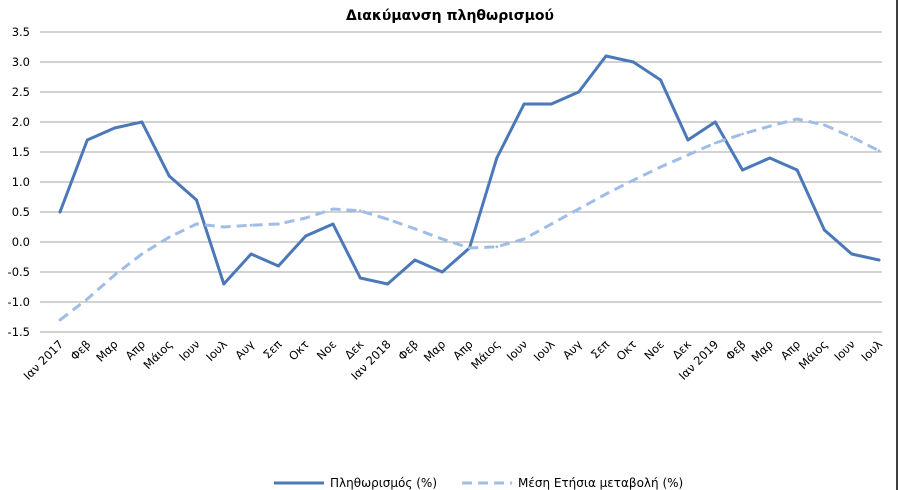  I want to click on y-tick-label: 1.0, so click(21, 182).